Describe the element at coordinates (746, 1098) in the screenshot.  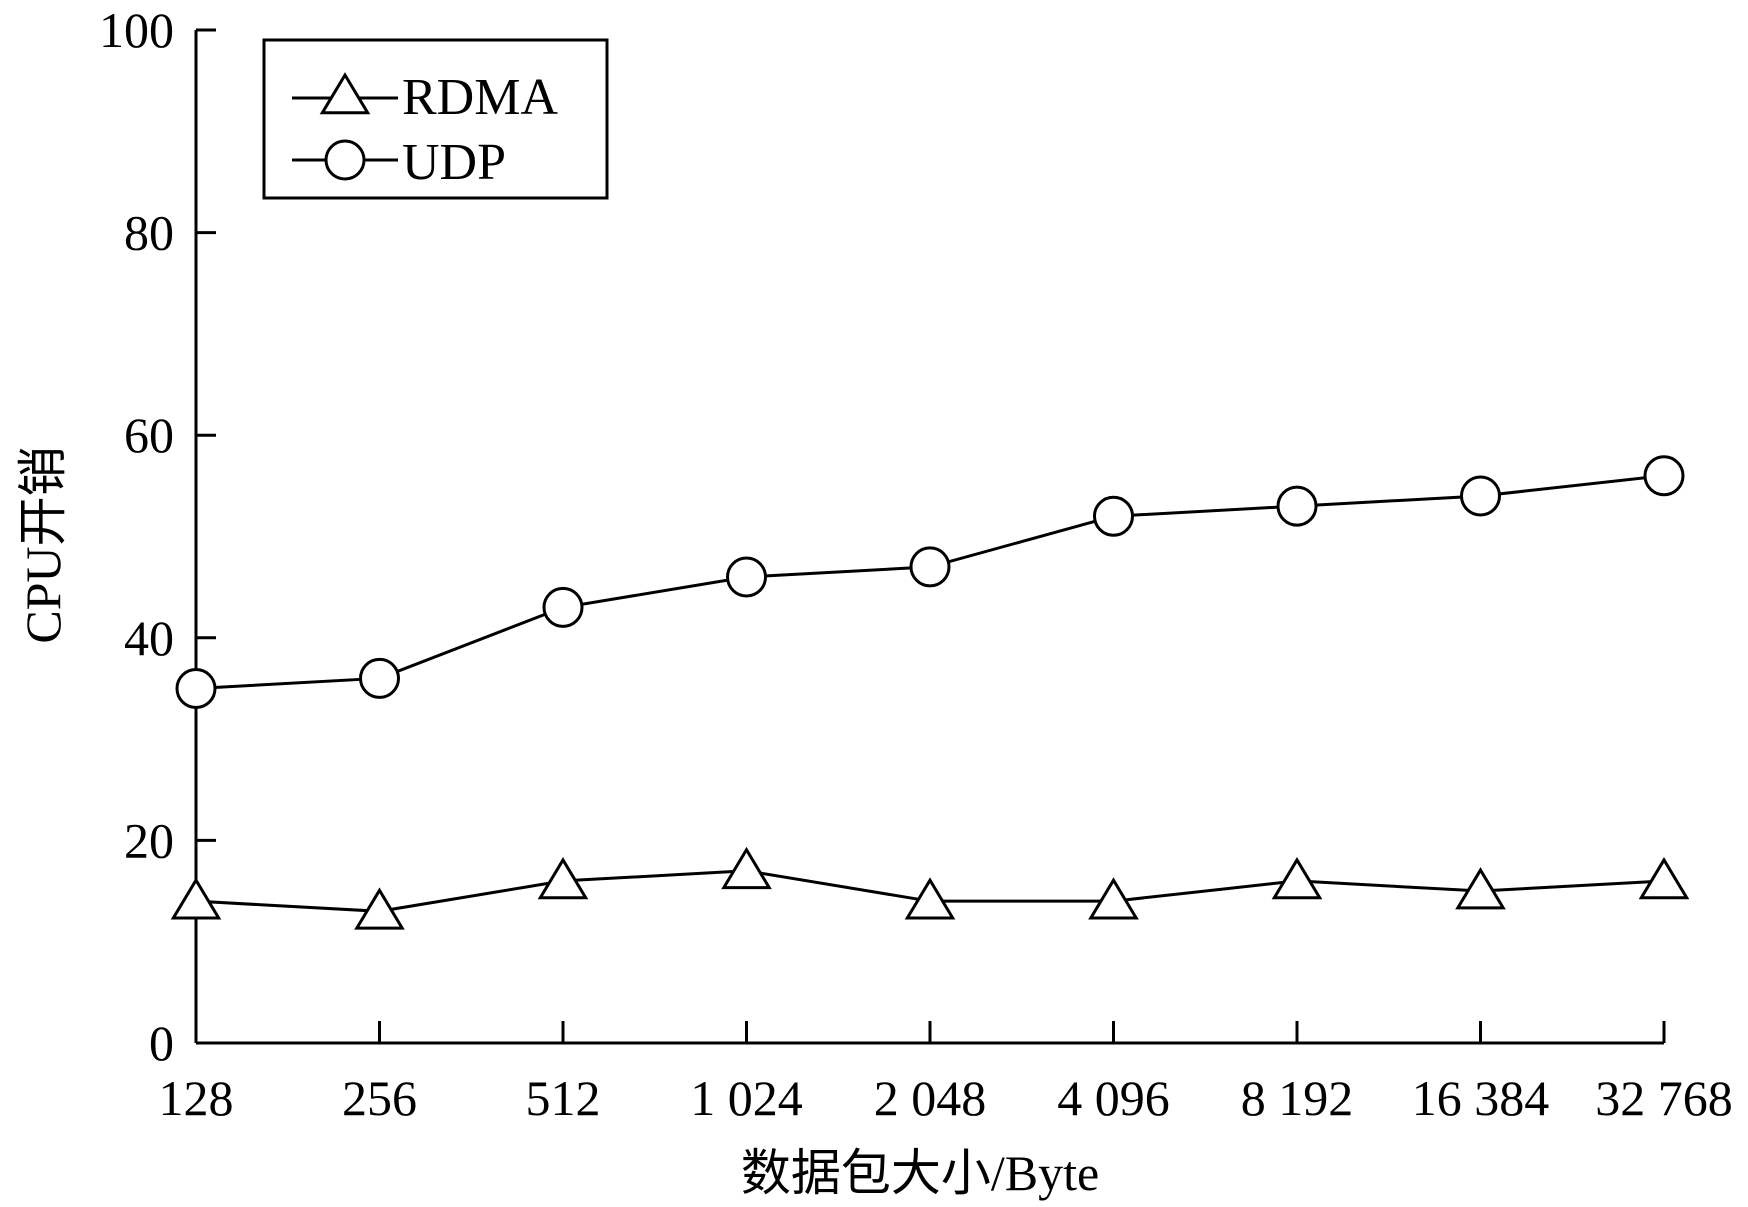
I see `x-tick-label: 1 024` at that location.